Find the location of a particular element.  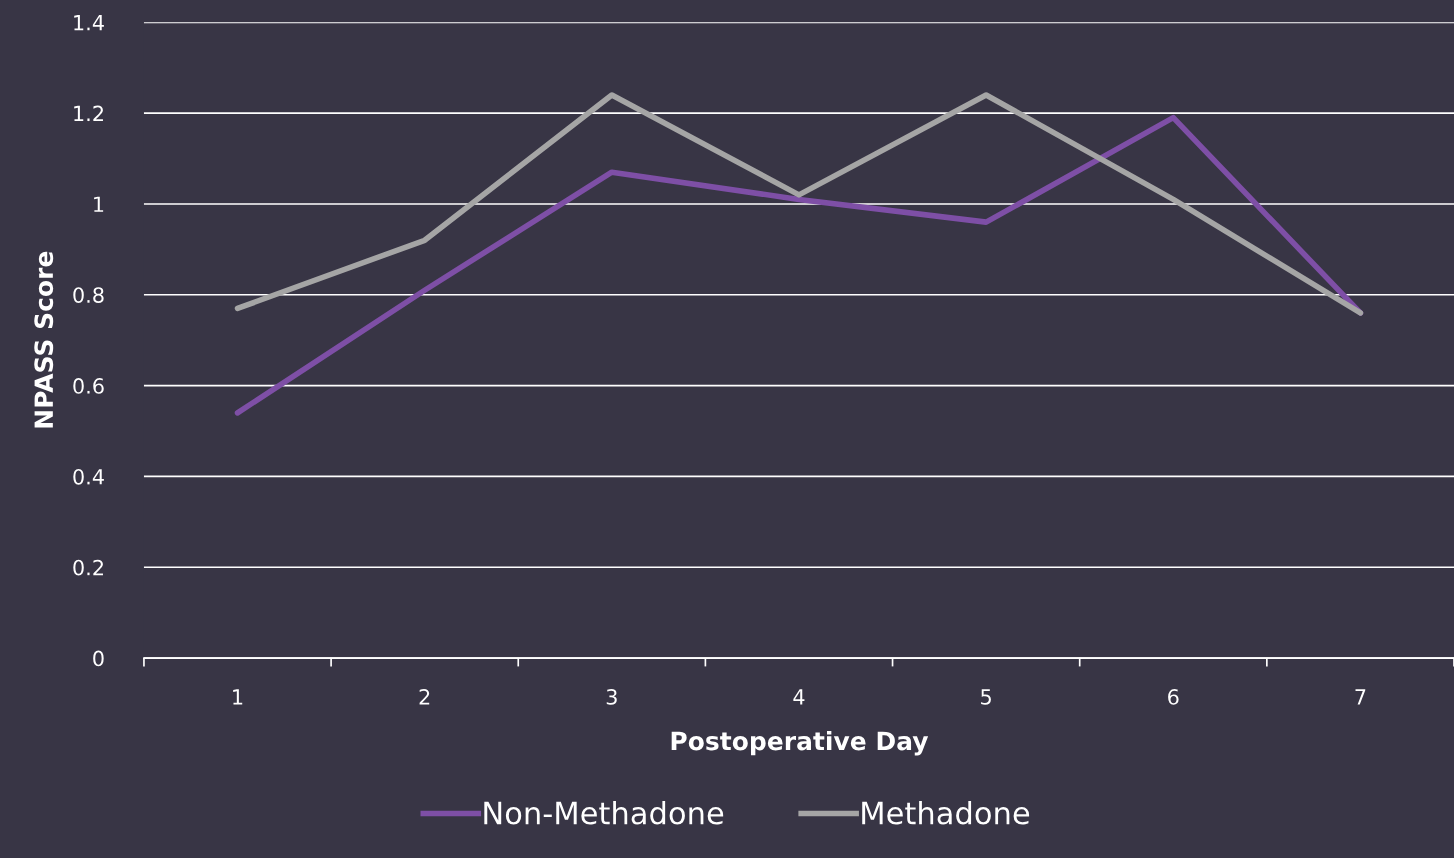

x-tick-label: 4 is located at coordinates (799, 697).